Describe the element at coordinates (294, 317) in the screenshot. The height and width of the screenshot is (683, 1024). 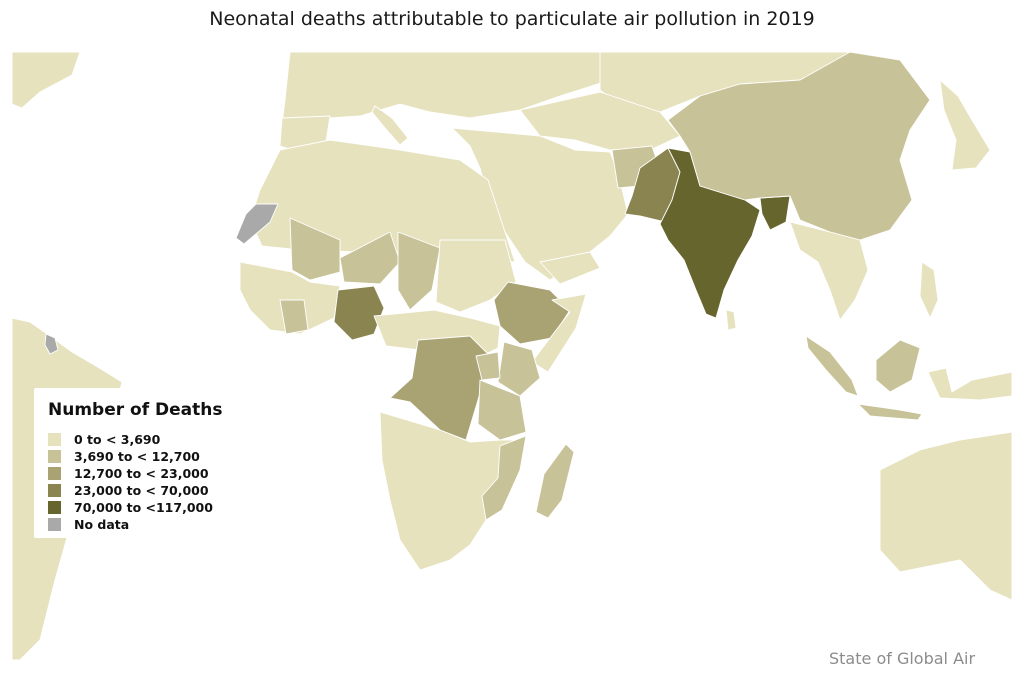
I see `country-cote-divoire` at that location.